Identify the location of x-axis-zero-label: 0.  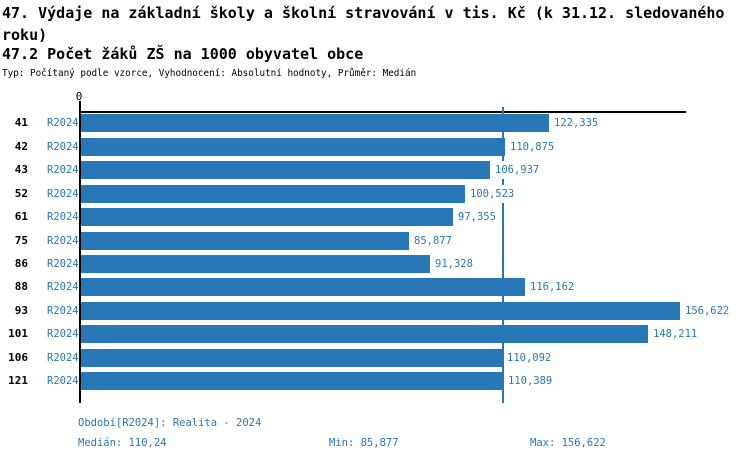
(79, 96).